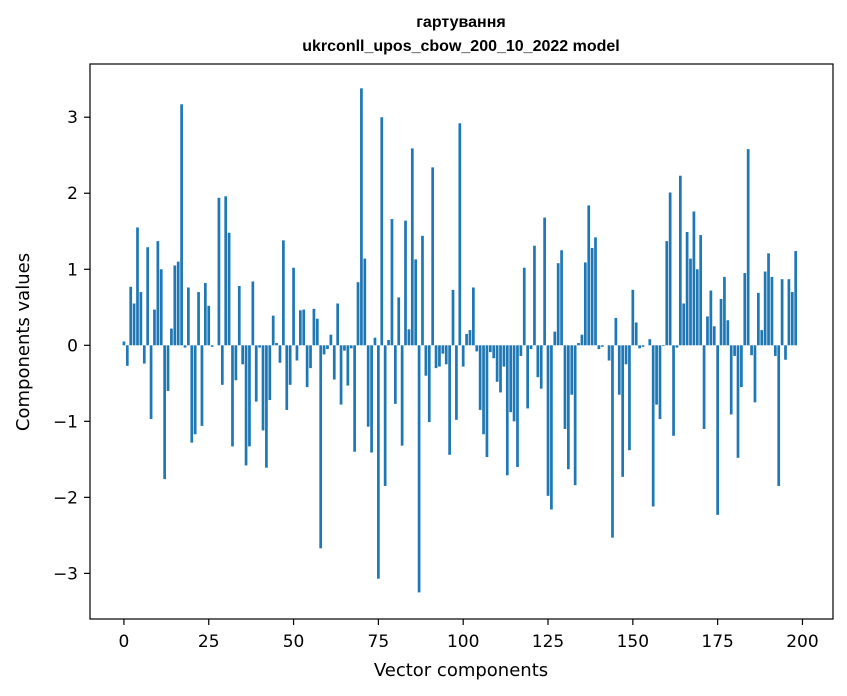 The image size is (847, 696). Describe the element at coordinates (460, 22) in the screenshot. I see `chart-title-line-1: гартування` at that location.